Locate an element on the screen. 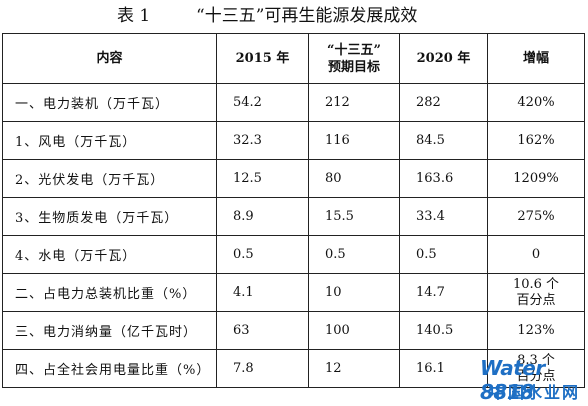 The width and height of the screenshot is (588, 406). table-row: 3、生物质发电（万千瓦） 8.9 15.5 33.4 275% is located at coordinates (293, 216).